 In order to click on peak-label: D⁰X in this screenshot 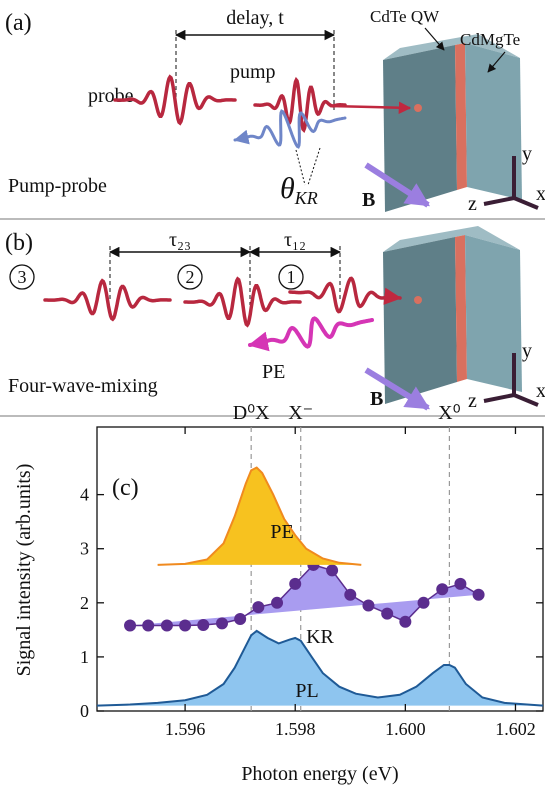, I will do `click(251, 413)`.